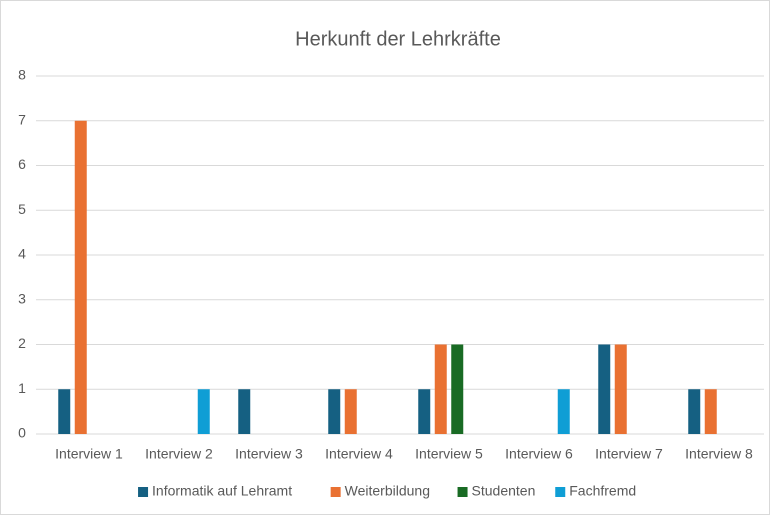  Describe the element at coordinates (359, 454) in the screenshot. I see `x-tick-label: Interview 4` at that location.